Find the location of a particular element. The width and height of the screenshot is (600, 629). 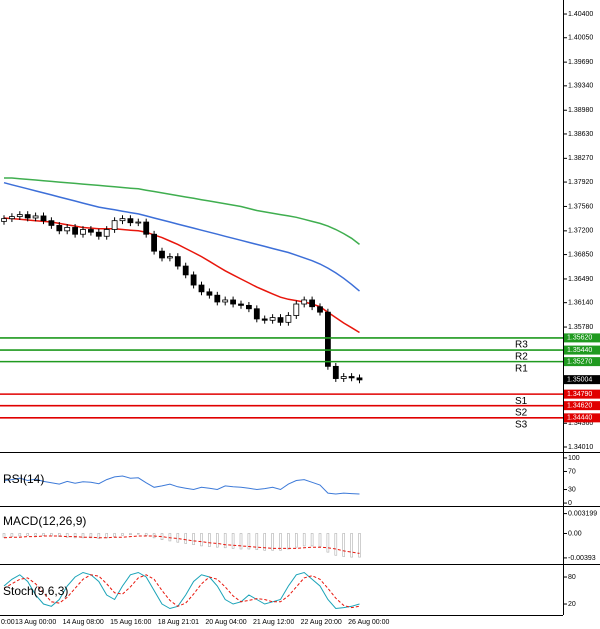

pivot-level-price: 1.34790 is located at coordinates (579, 394).